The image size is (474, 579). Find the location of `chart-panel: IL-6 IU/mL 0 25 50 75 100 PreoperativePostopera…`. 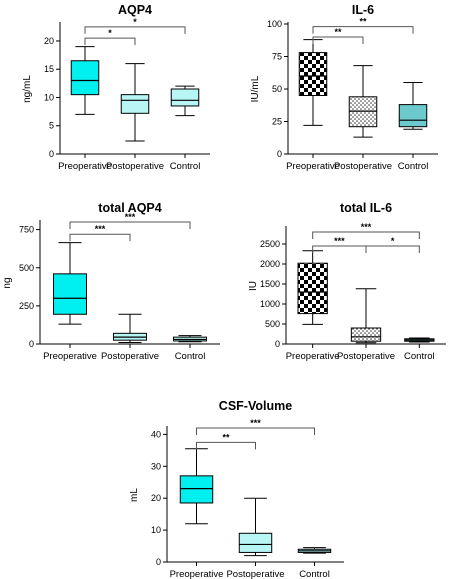

chart-panel: IL-6 IU/mL 0 25 50 75 100 PreoperativePostopera… is located at coordinates (344, 87).